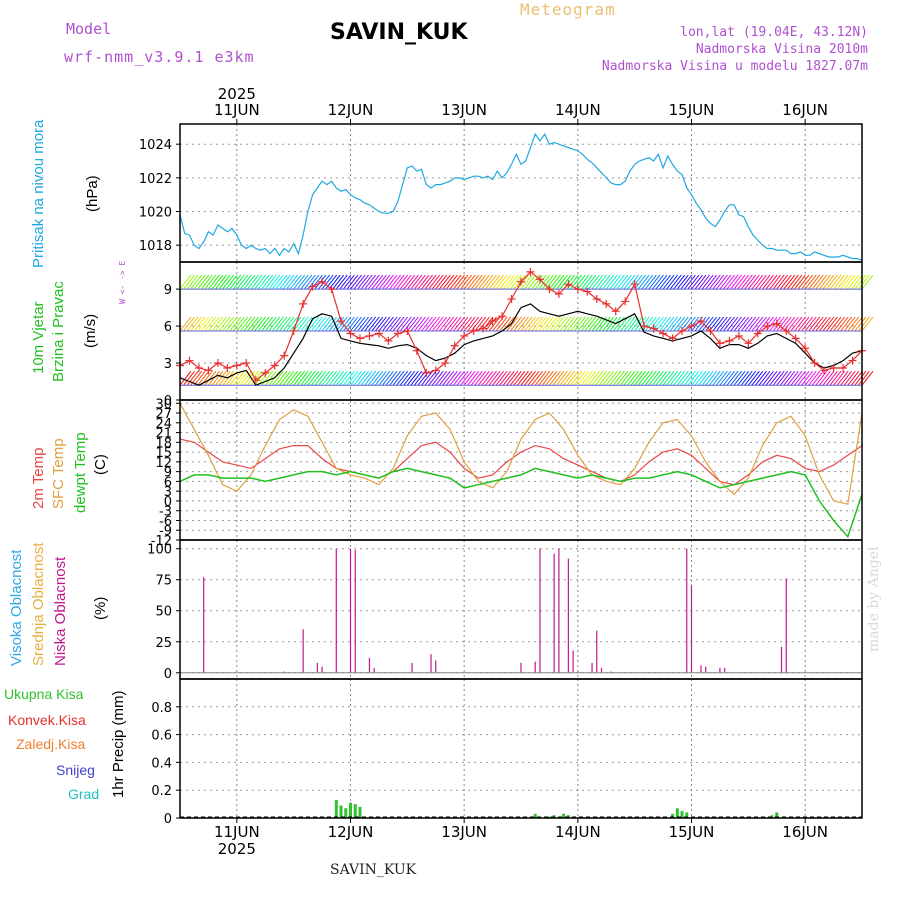 The width and height of the screenshot is (900, 900). What do you see at coordinates (237, 832) in the screenshot?
I see `bottom-day-label: 11JUN` at bounding box center [237, 832].